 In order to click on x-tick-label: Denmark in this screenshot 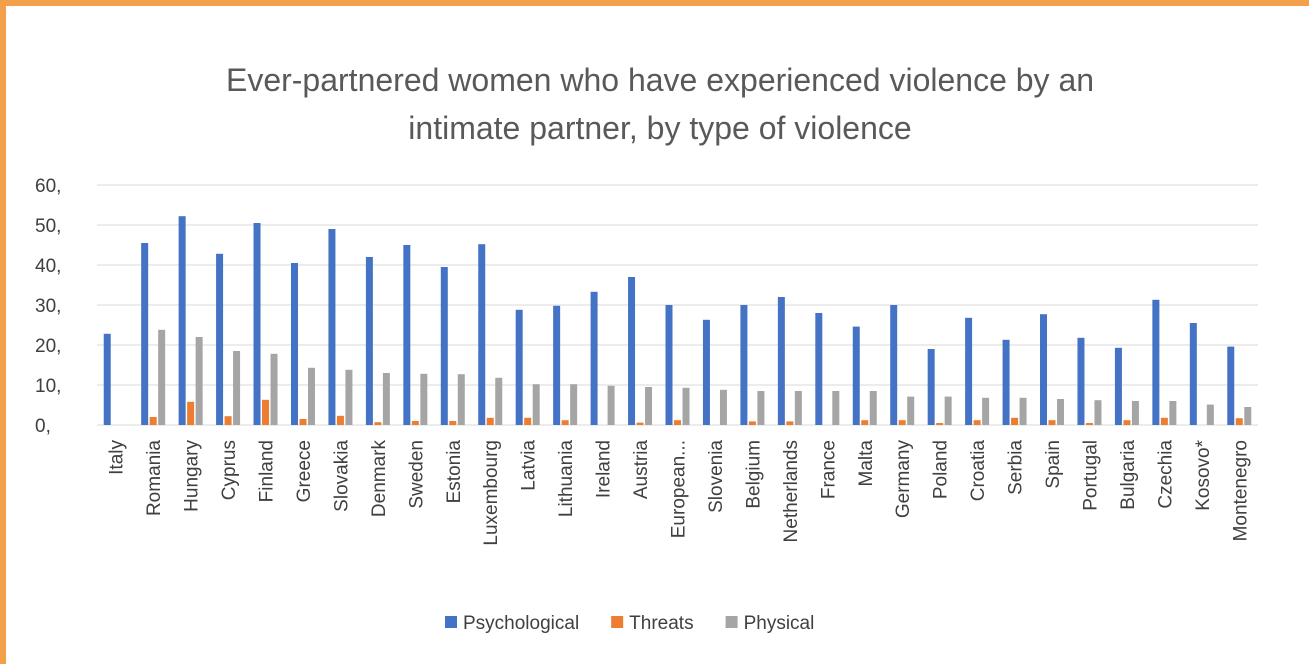, I will do `click(379, 479)`.